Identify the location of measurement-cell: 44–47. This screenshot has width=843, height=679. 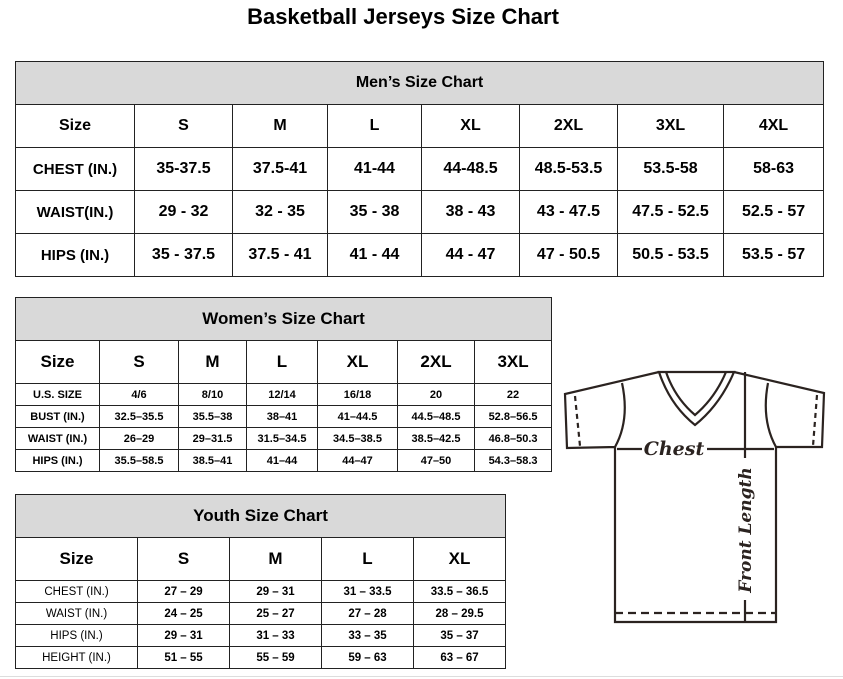
(357, 460).